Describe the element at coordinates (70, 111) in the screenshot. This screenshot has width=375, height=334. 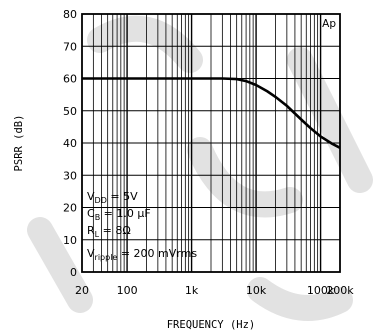
I see `y-tick-label: 50` at that location.